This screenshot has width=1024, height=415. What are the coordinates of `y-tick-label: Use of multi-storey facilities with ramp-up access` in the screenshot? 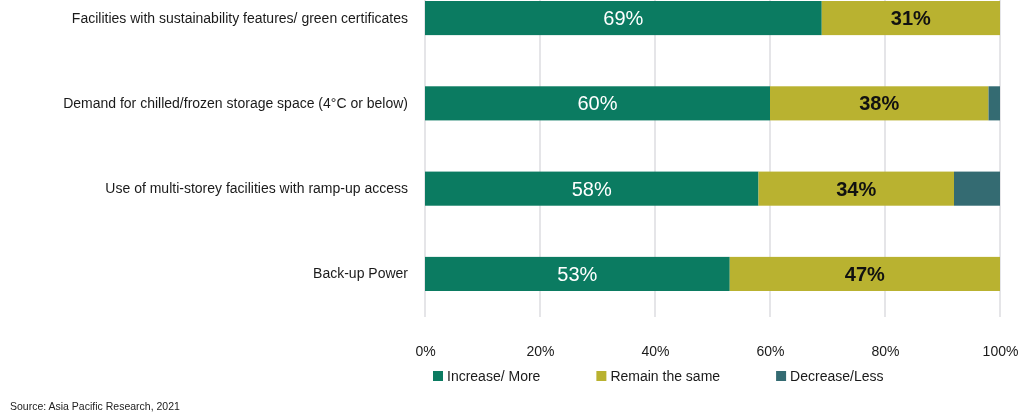 It's located at (256, 188).